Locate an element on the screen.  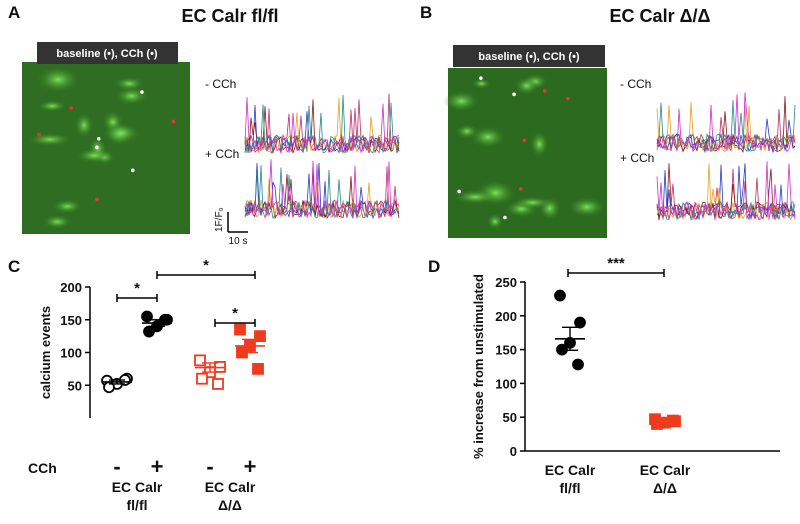
panel-title: EC Calr fl/fl is located at coordinates (229, 16).